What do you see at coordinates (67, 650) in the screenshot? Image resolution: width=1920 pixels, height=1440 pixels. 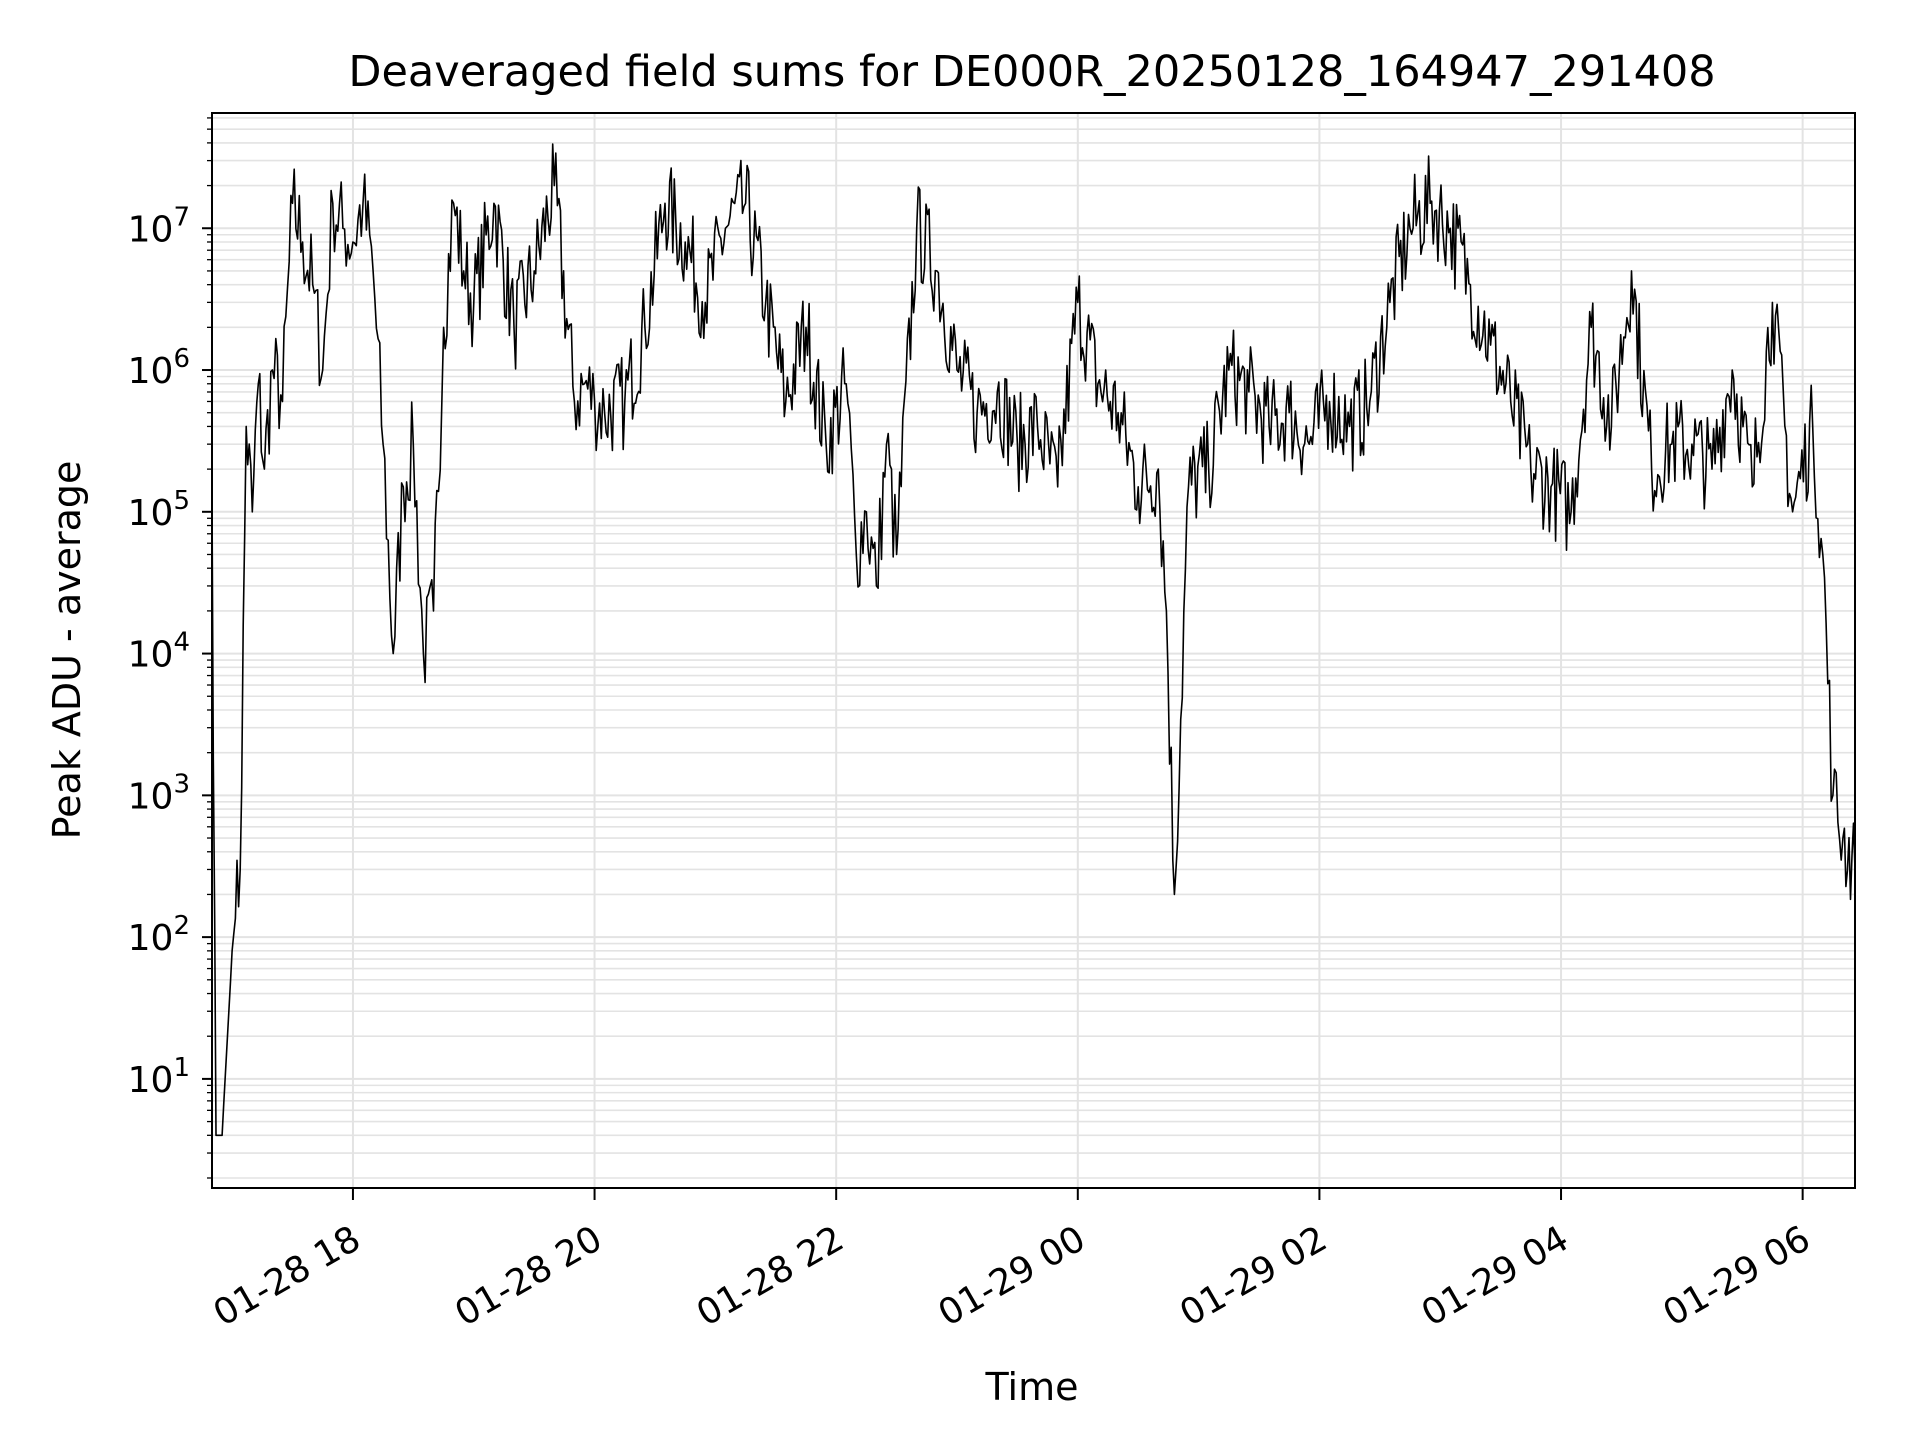 I see `y-axis-label: Peak ADU - average` at bounding box center [67, 650].